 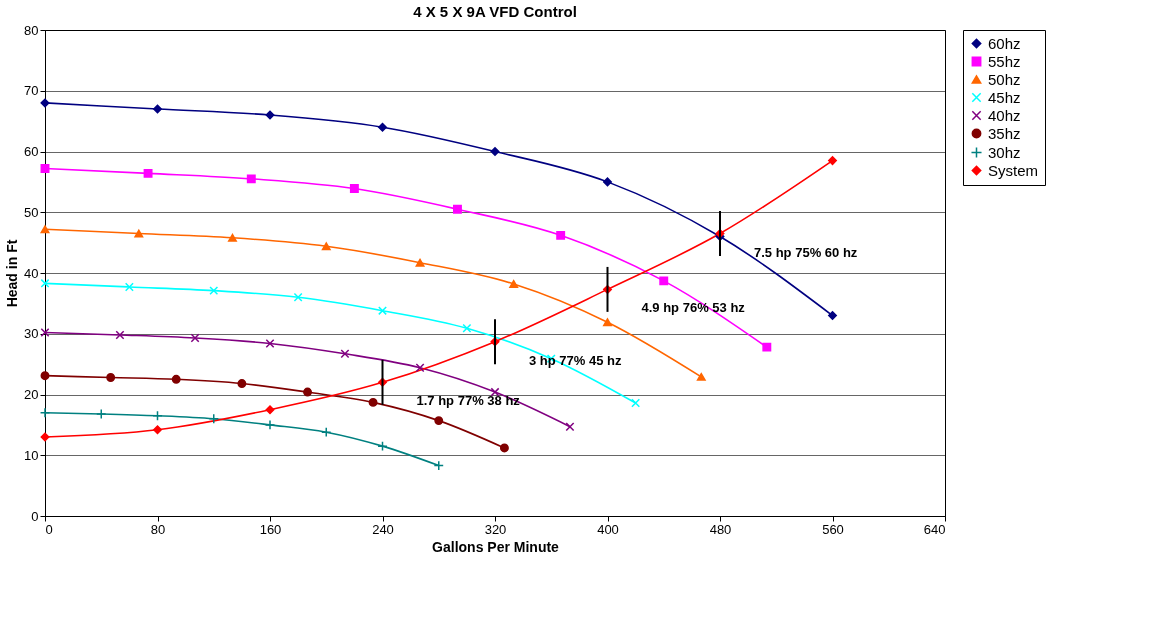 I want to click on x-tick-label: 640, so click(x=934, y=529).